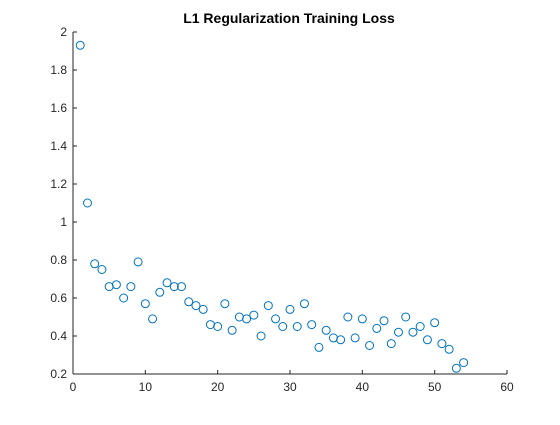 Image resolution: width=560 pixels, height=425 pixels. Describe the element at coordinates (435, 387) in the screenshot. I see `x-tick-label: 50` at that location.